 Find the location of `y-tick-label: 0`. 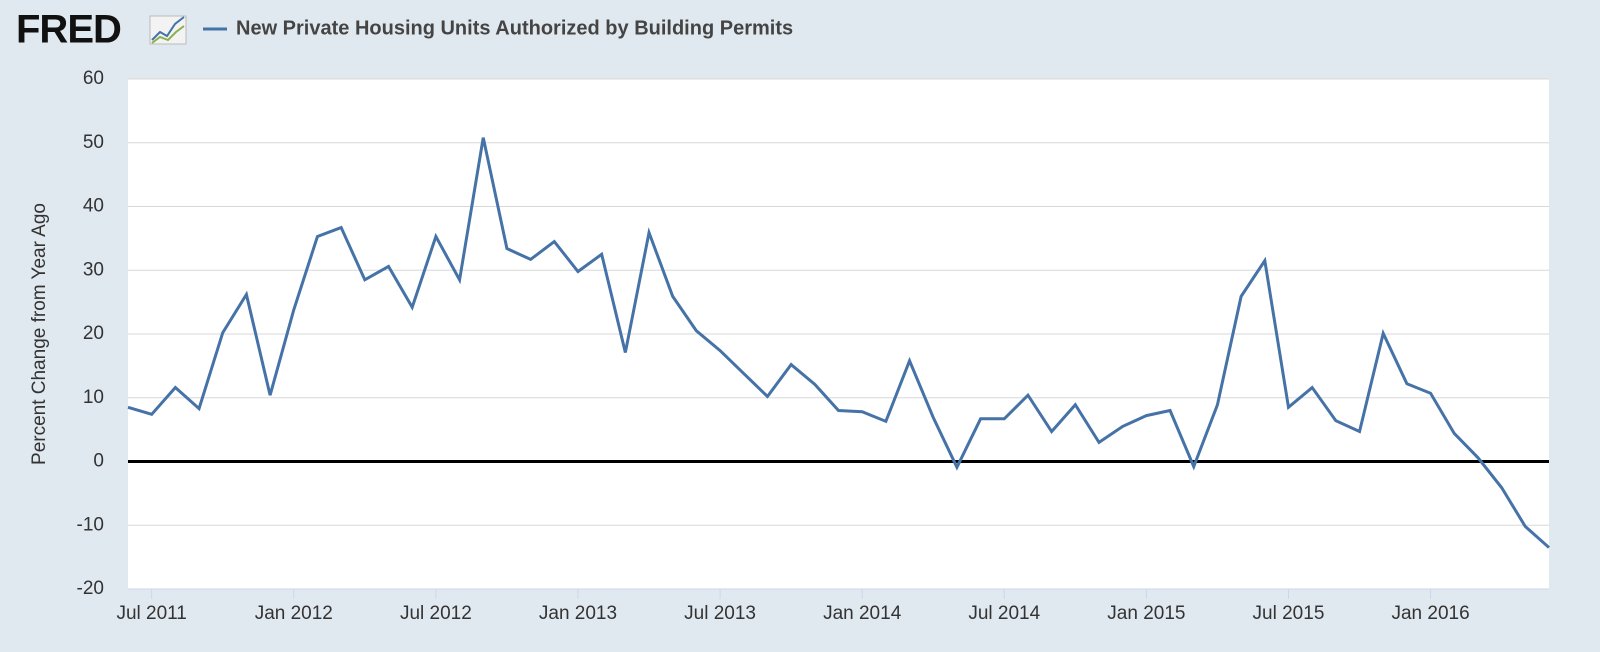

y-tick-label: 0 is located at coordinates (98, 461).